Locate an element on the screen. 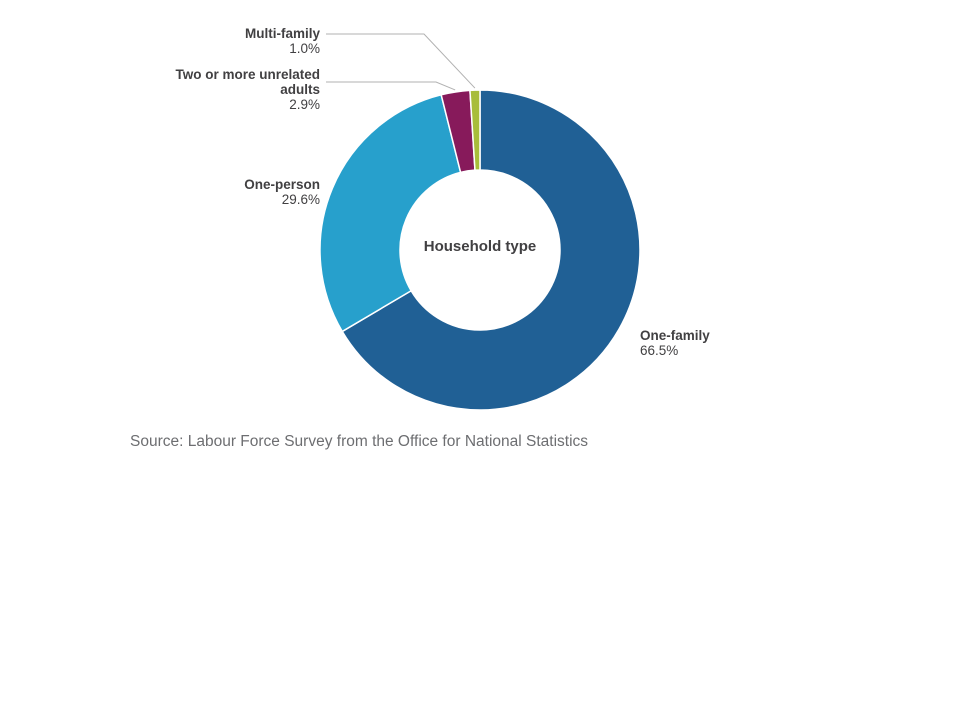 Image resolution: width=960 pixels, height=720 pixels. slice-label-multi-family: Multi-family 1.0% is located at coordinates (282, 41).